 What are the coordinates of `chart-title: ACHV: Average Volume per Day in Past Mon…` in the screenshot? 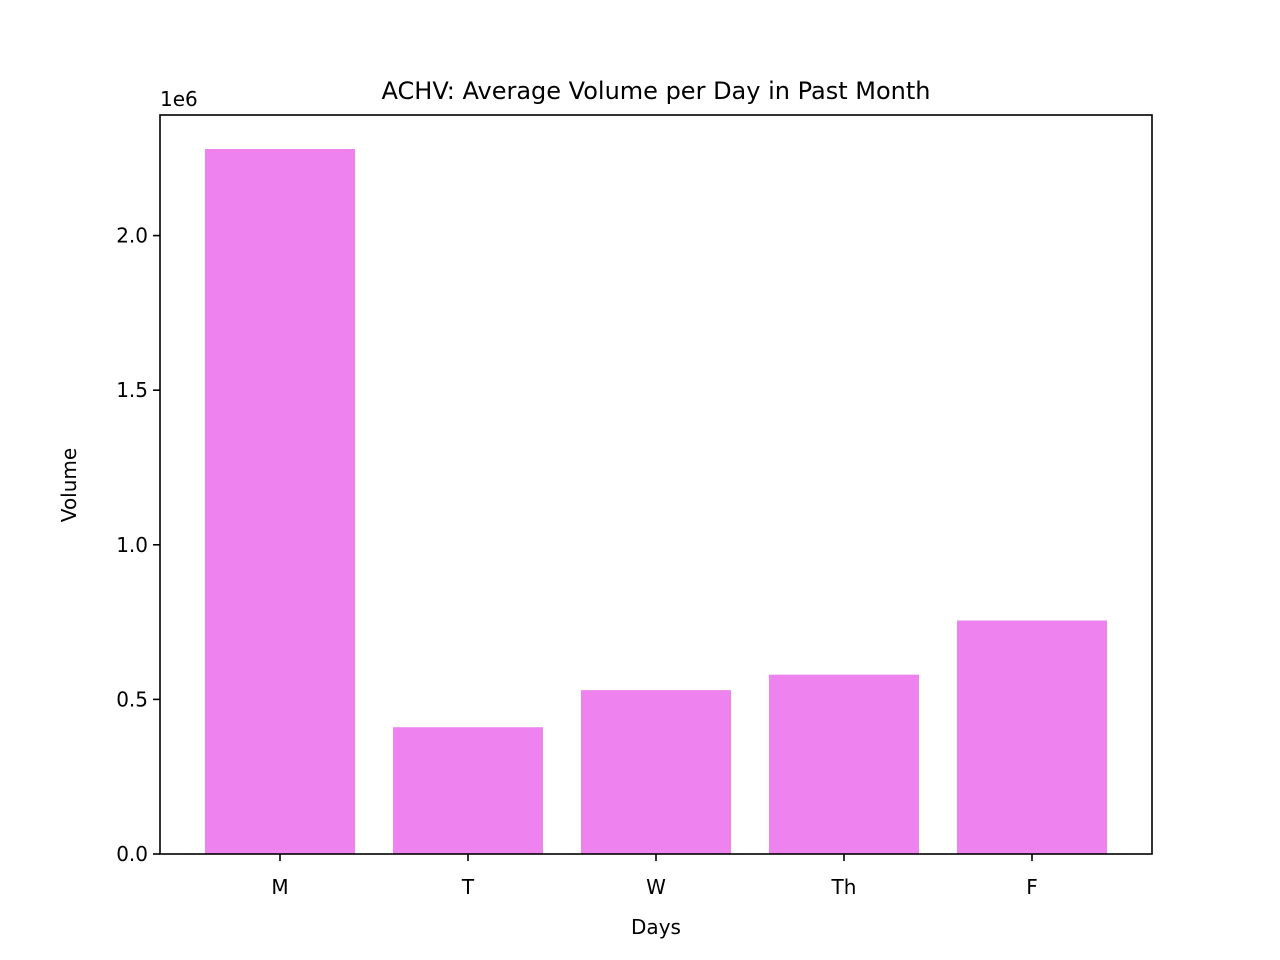 It's located at (656, 91).